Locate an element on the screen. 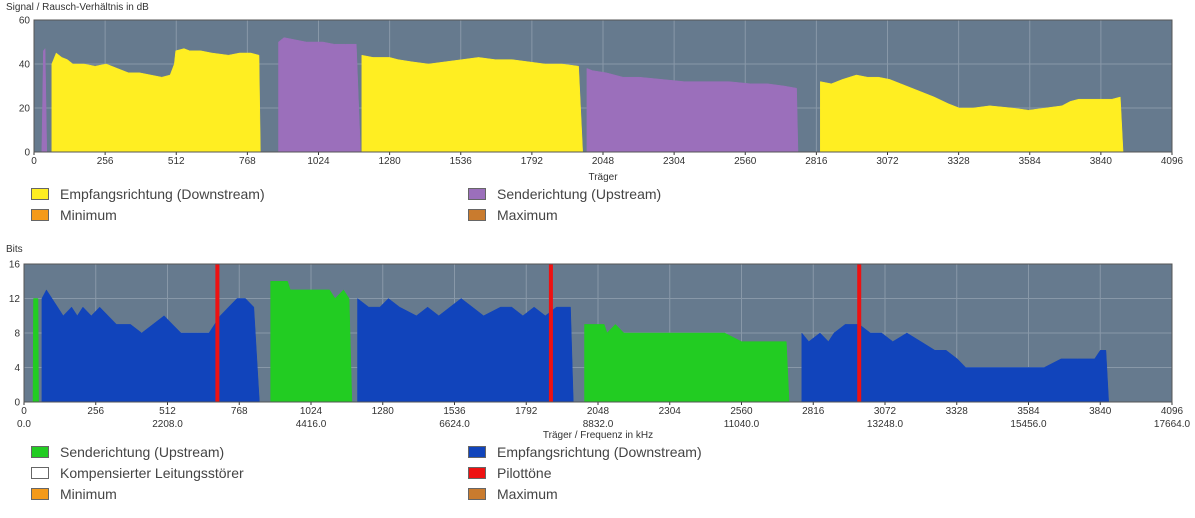 The width and height of the screenshot is (1195, 518). legend-item-upstream: Senderichtung (Upstream) is located at coordinates (564, 194).